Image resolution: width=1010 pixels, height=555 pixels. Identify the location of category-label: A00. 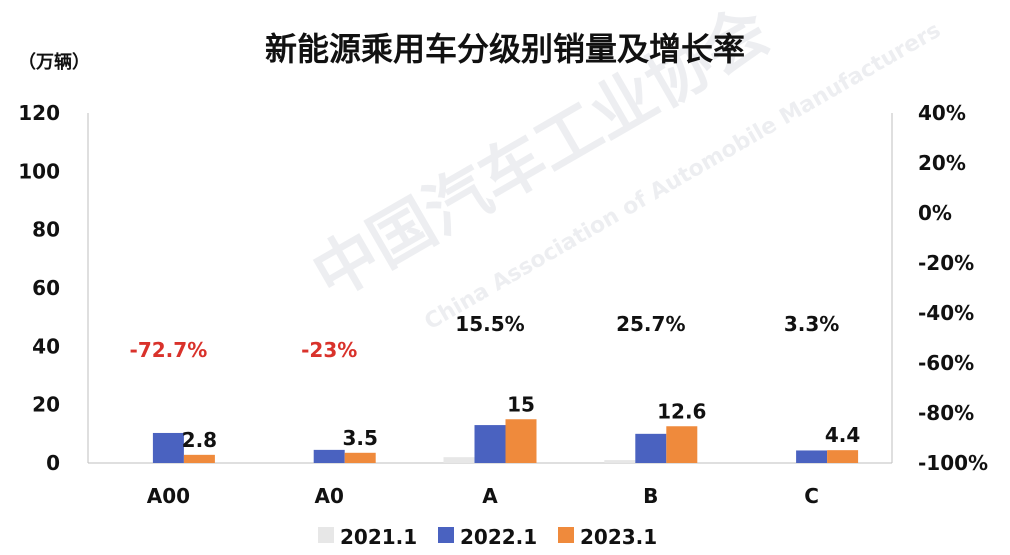
(168, 496).